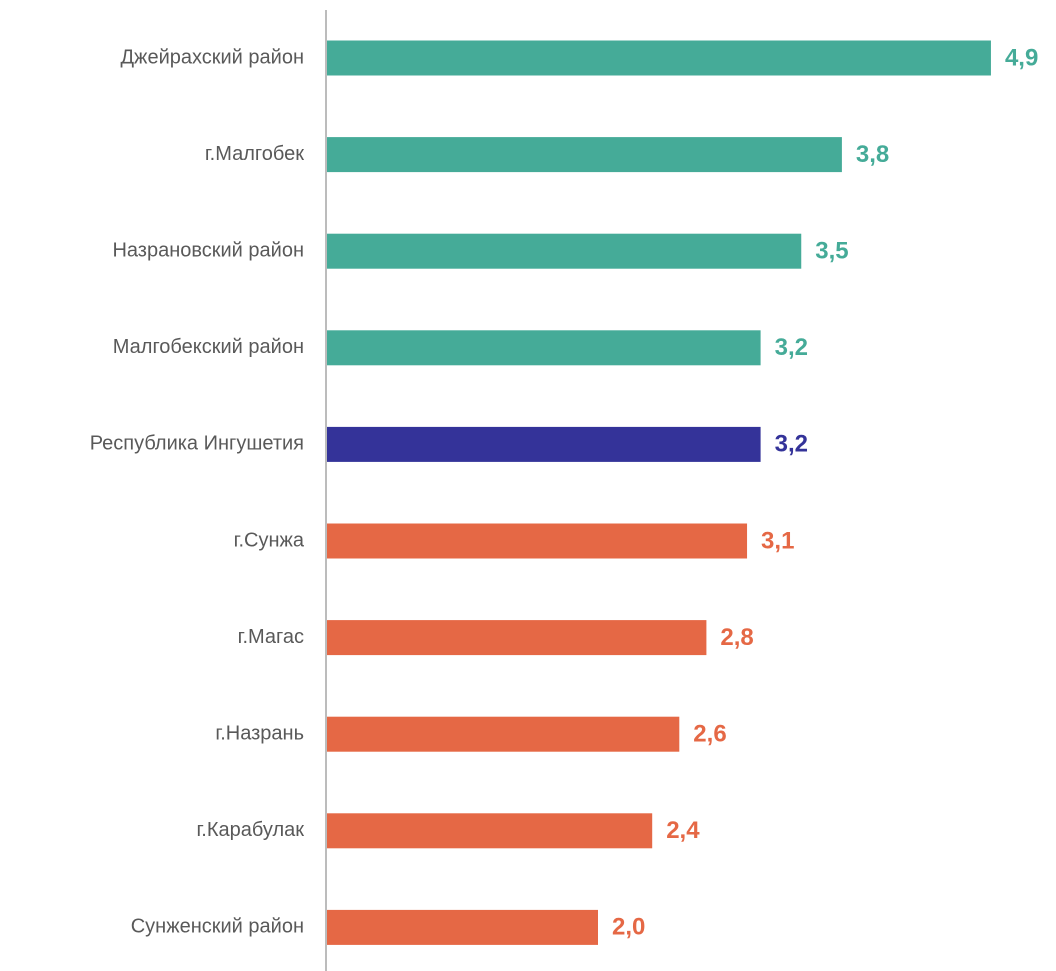  Describe the element at coordinates (197, 444) in the screenshot. I see `category-label: Республика Ингушетия` at that location.